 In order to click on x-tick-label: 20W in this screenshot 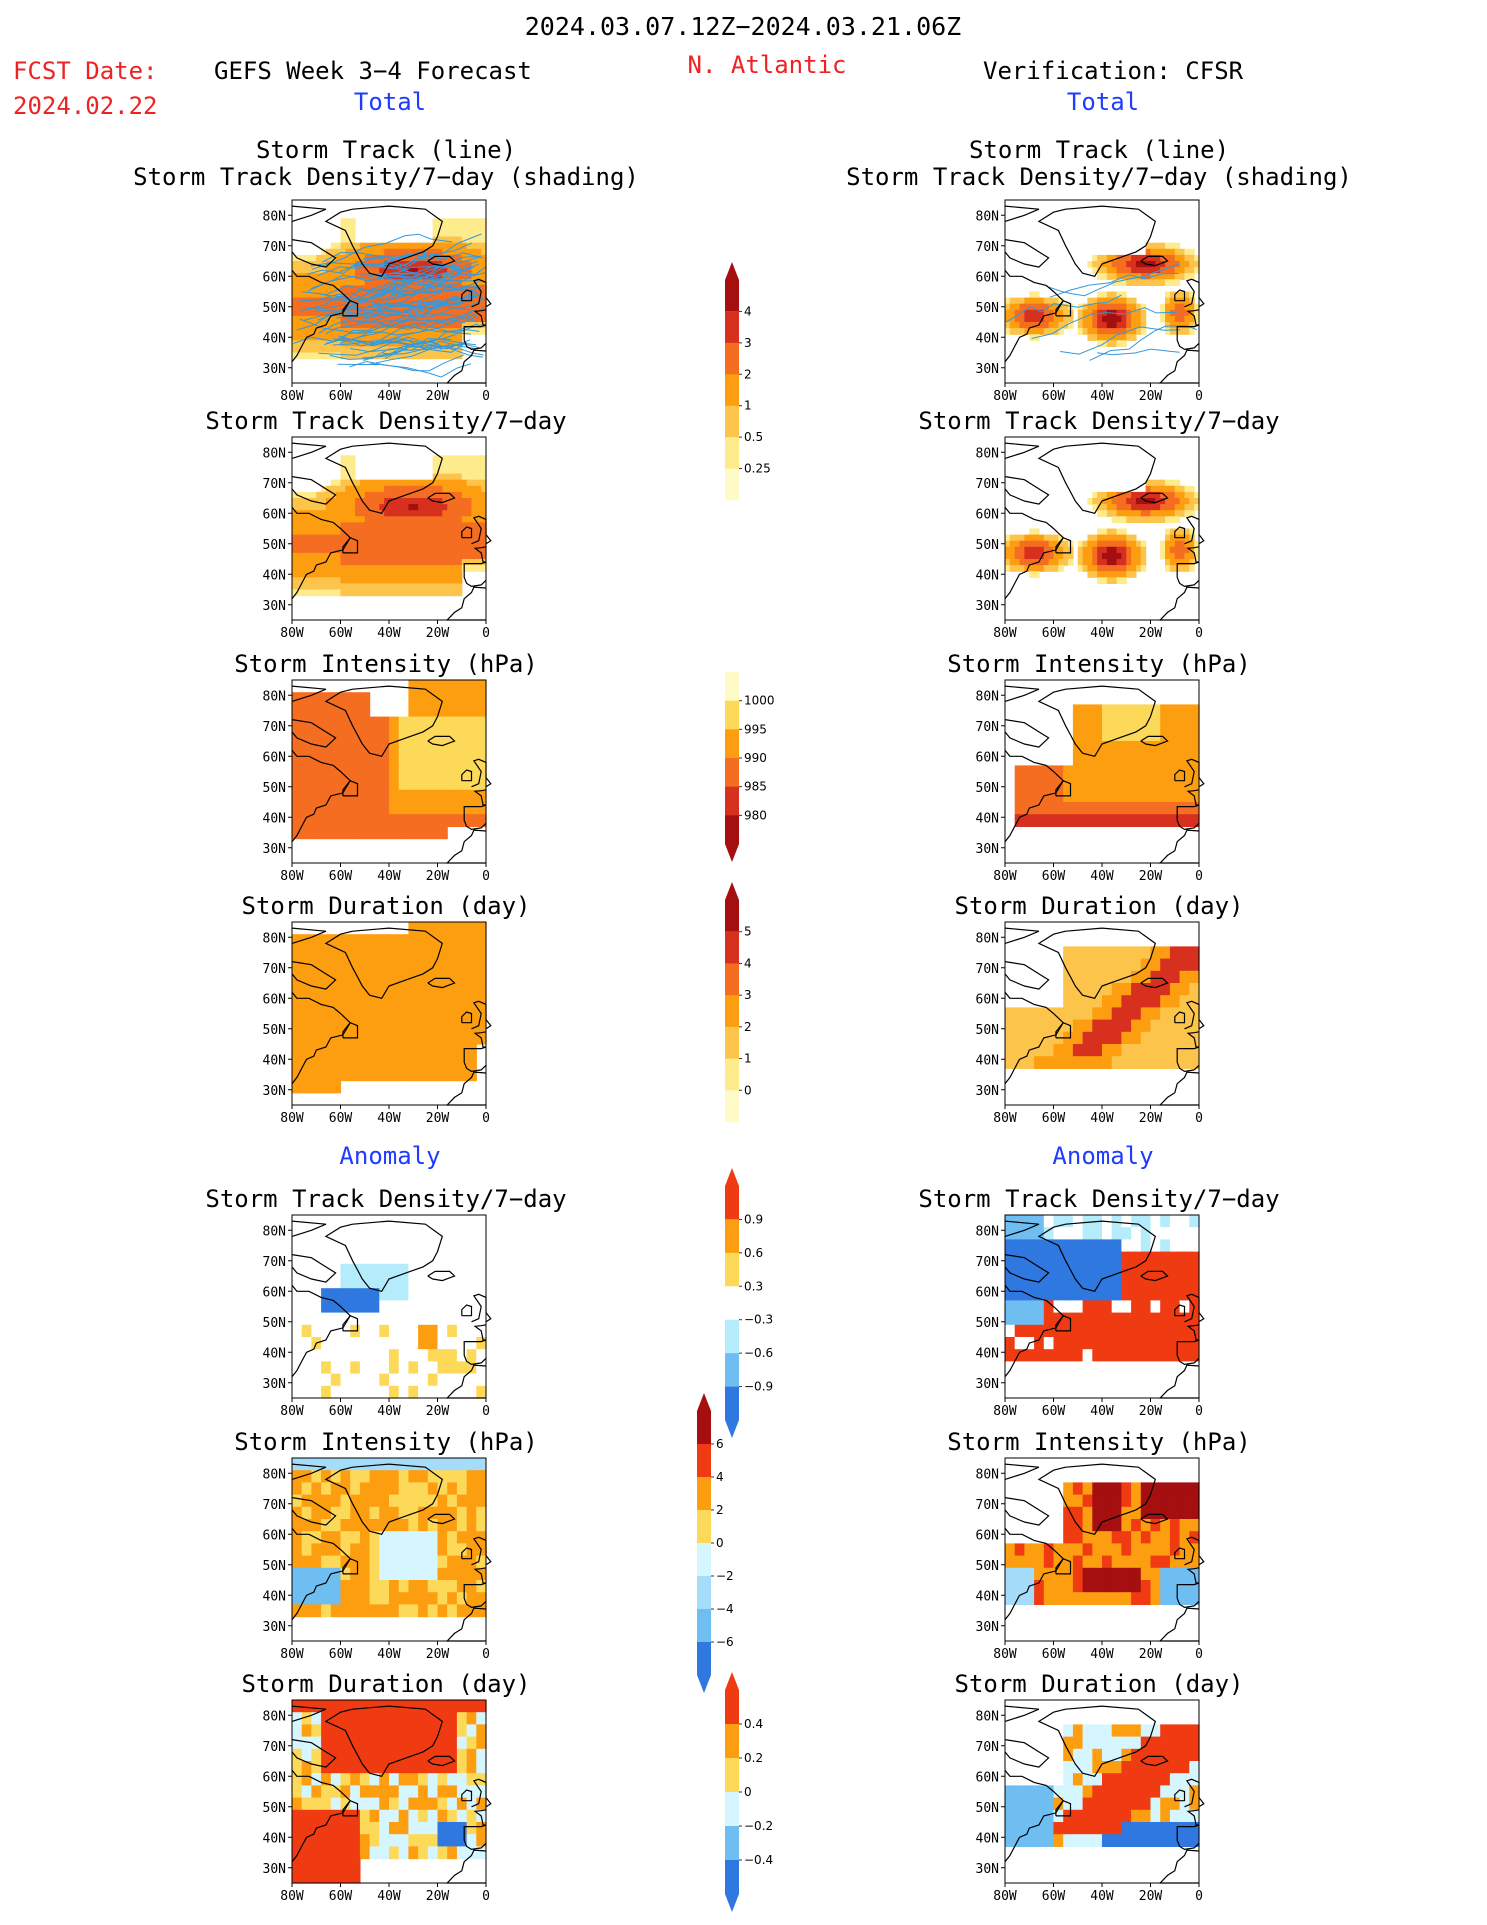, I will do `click(1151, 396)`.